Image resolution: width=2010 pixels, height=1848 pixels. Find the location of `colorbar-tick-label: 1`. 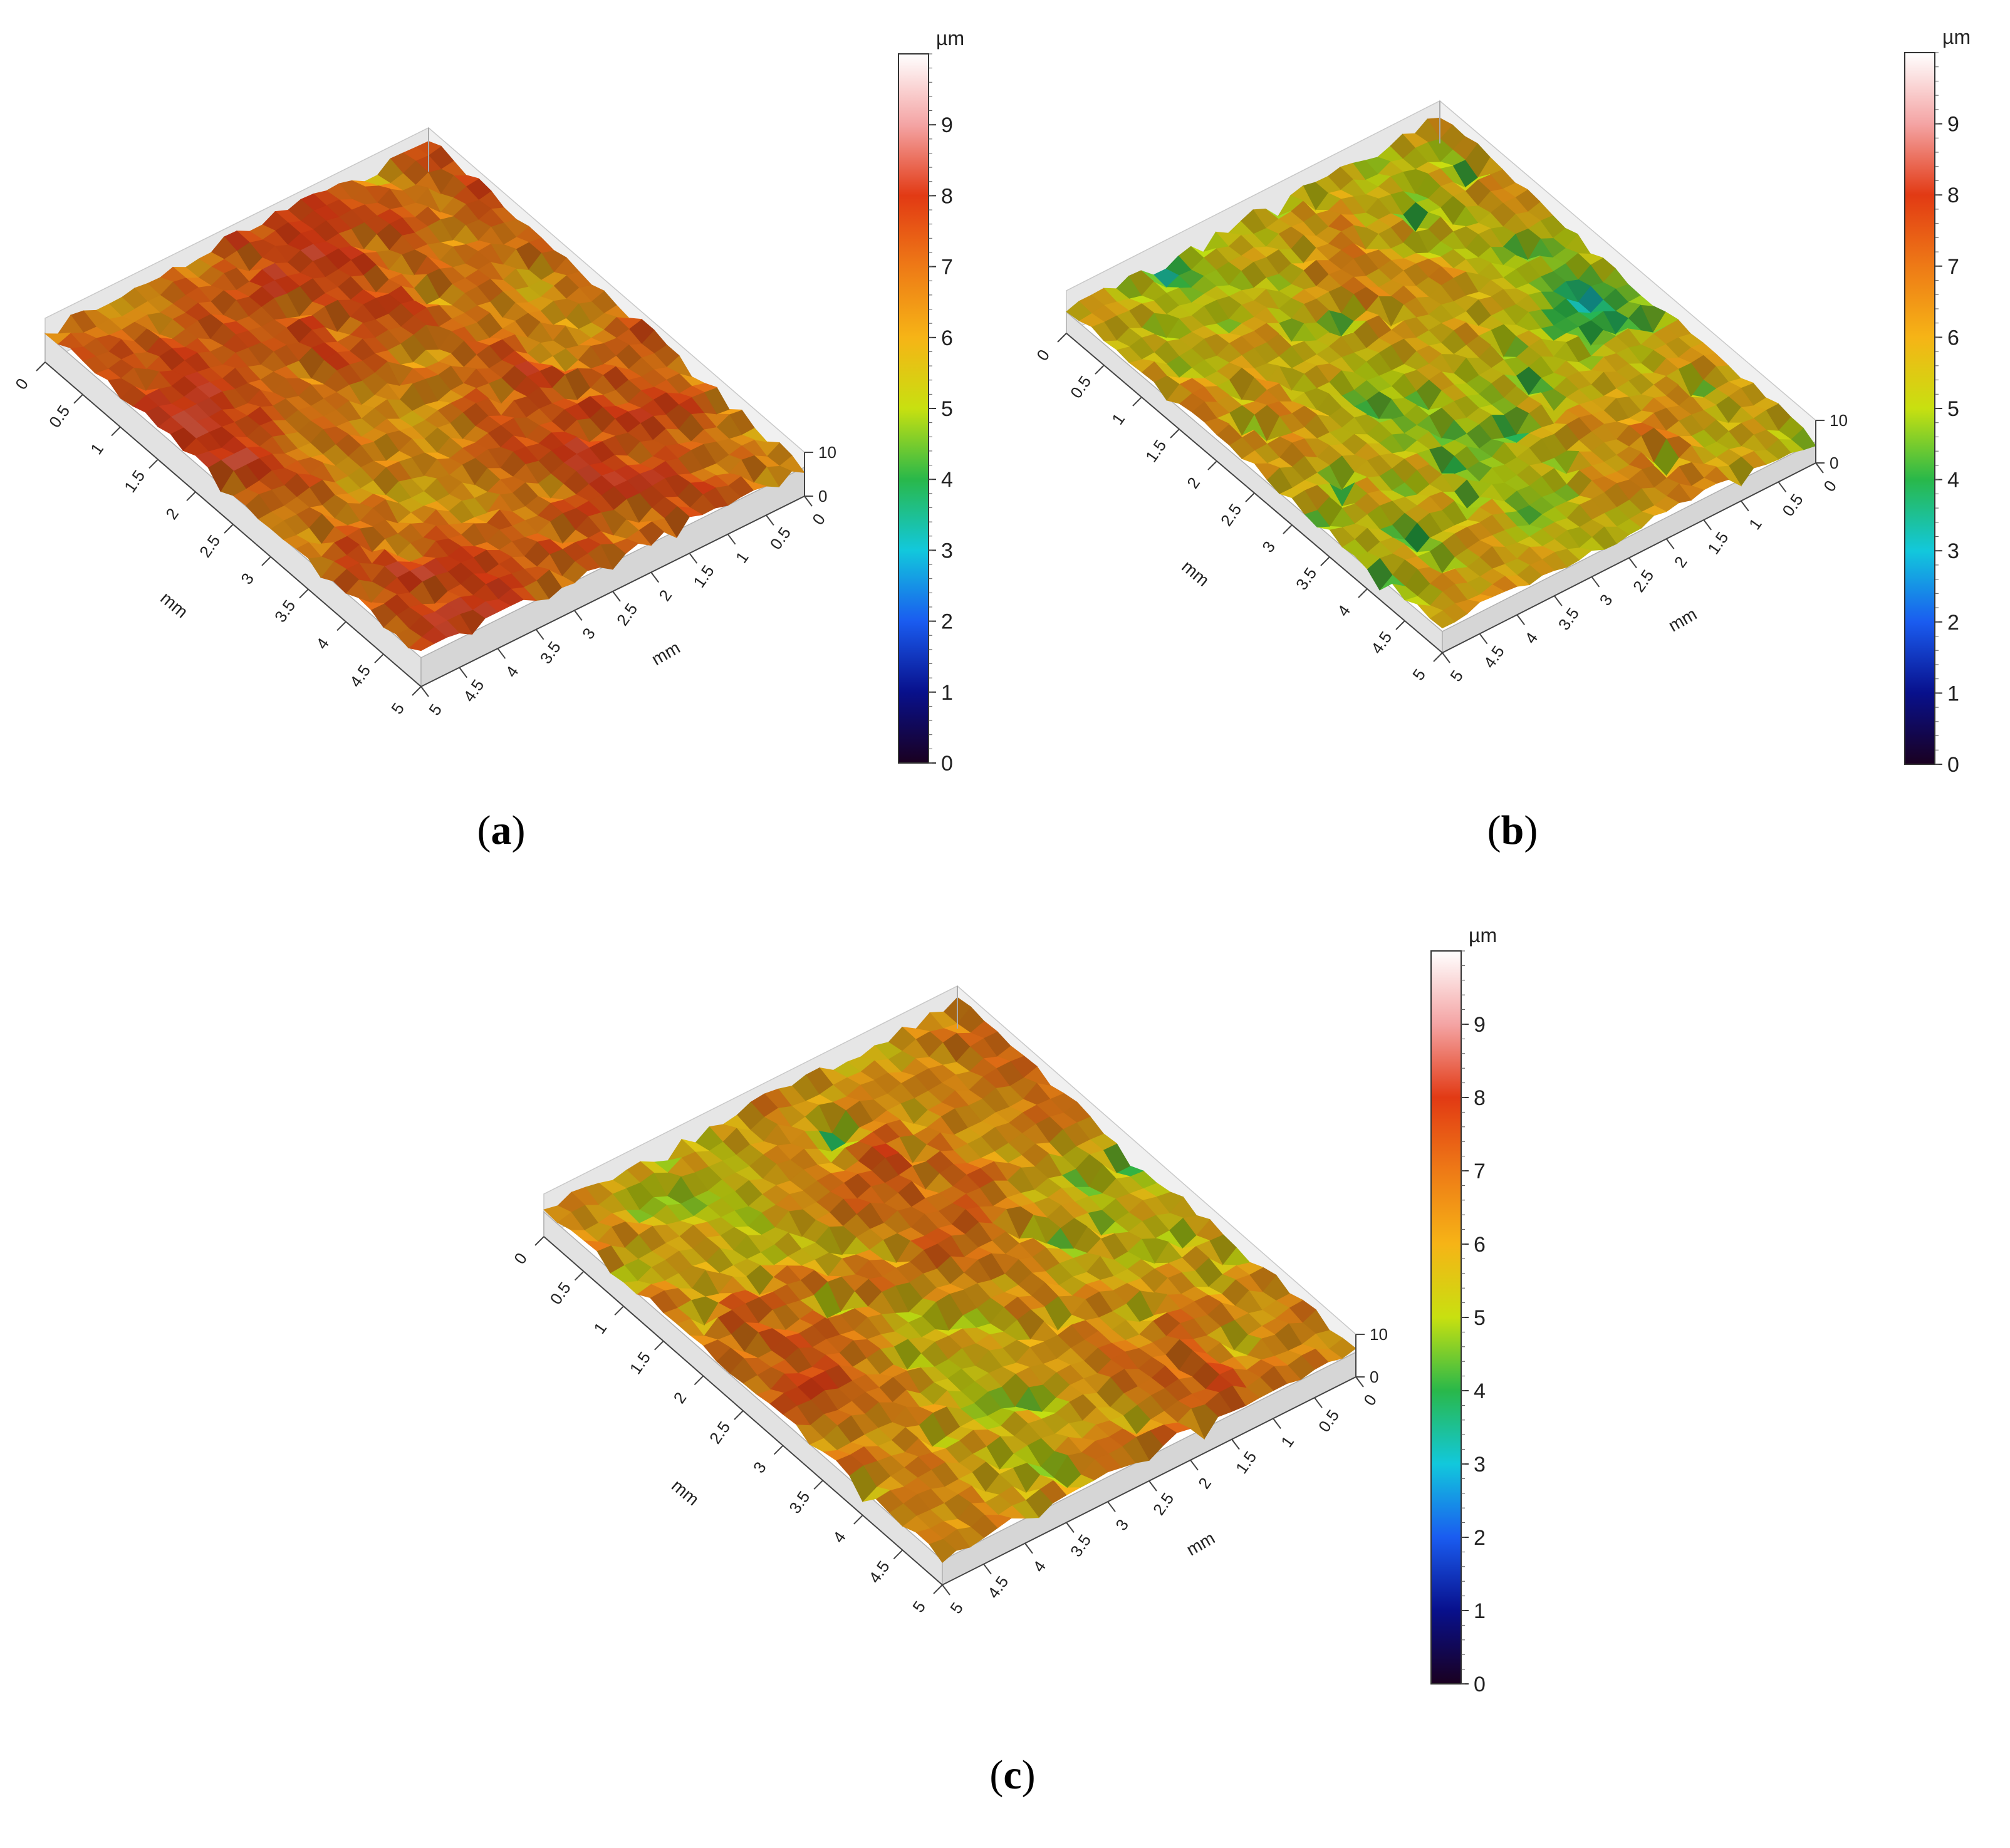

colorbar-tick-label: 1 is located at coordinates (1480, 1611).